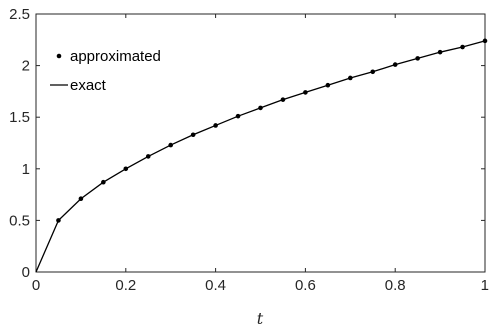 This screenshot has height=329, width=490. I want to click on y-tick-label: 1, so click(26, 169).